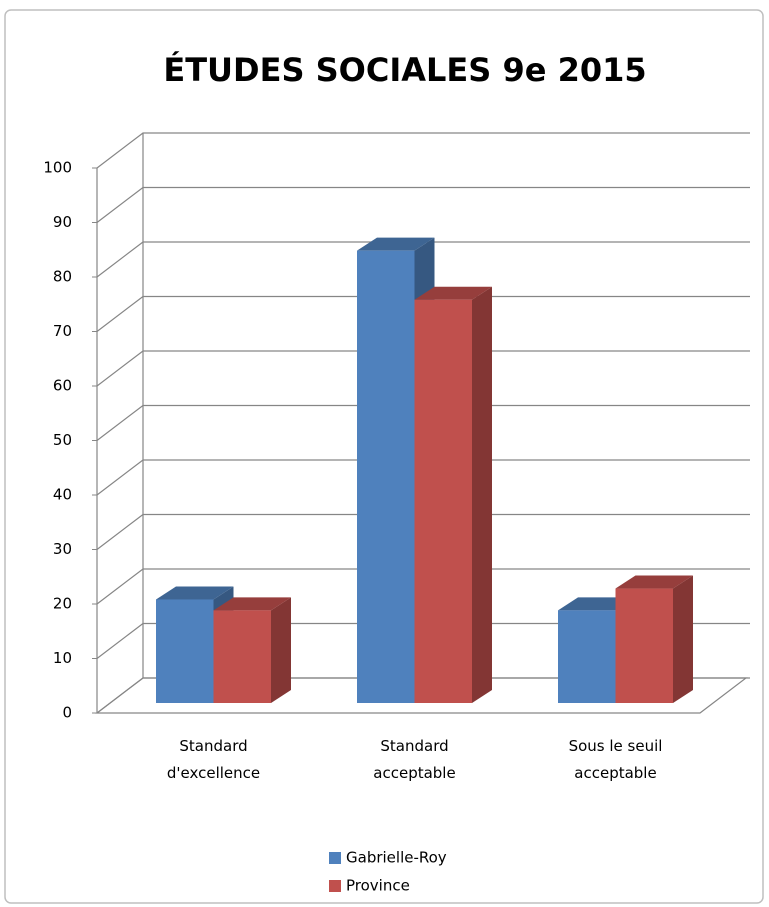 Image resolution: width=769 pixels, height=907 pixels. Describe the element at coordinates (62, 549) in the screenshot. I see `y-tick-label: 30` at that location.